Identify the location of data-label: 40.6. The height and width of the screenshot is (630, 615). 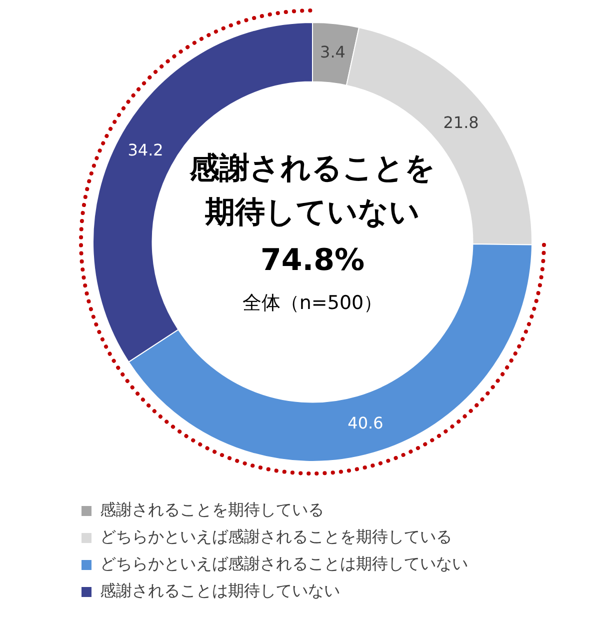
(366, 422).